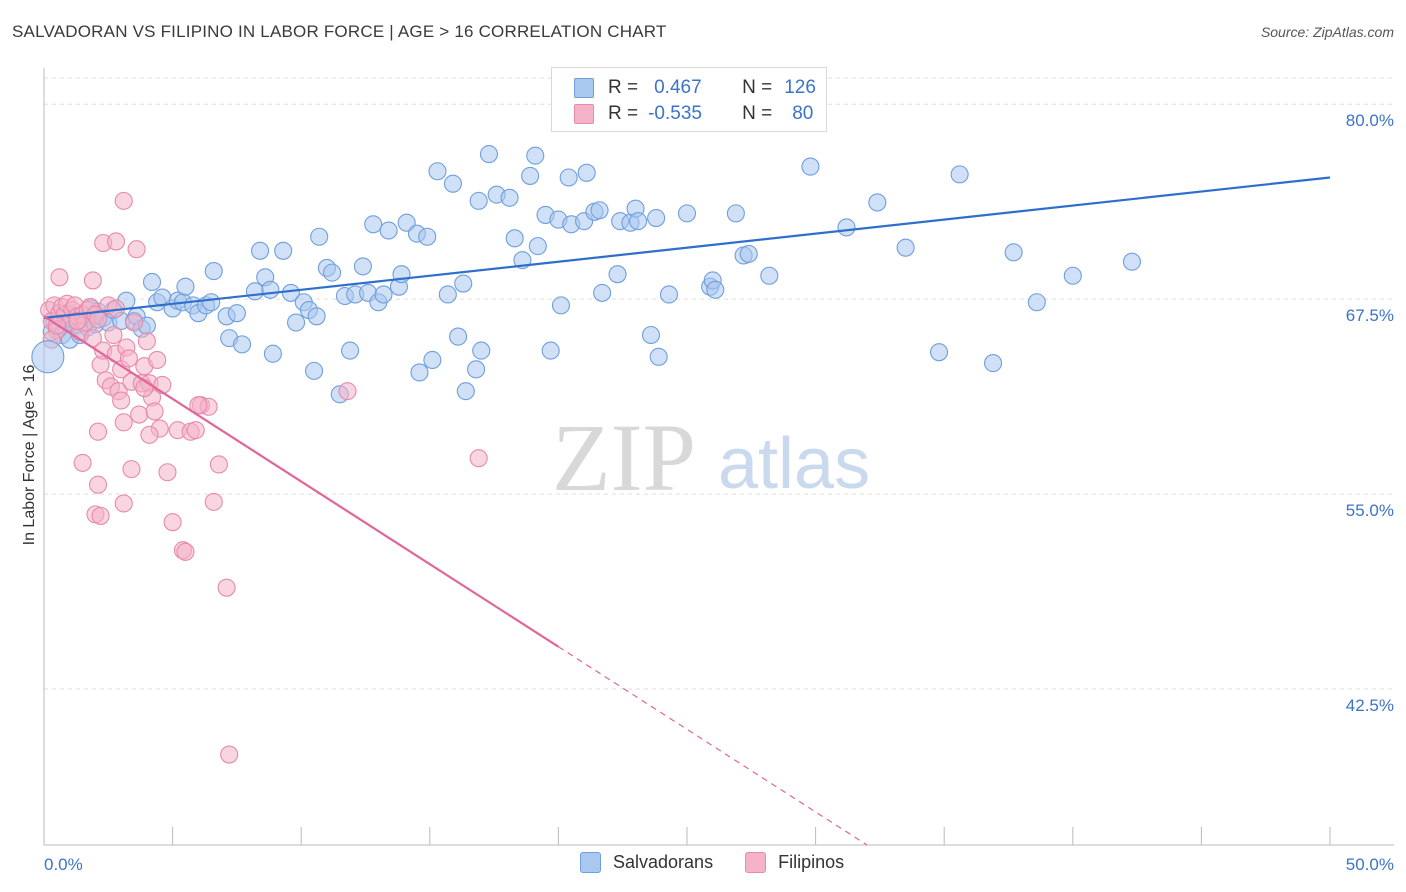 The width and height of the screenshot is (1406, 892). Describe the element at coordinates (1370, 120) in the screenshot. I see `y-tick-label: 80.0%` at that location.